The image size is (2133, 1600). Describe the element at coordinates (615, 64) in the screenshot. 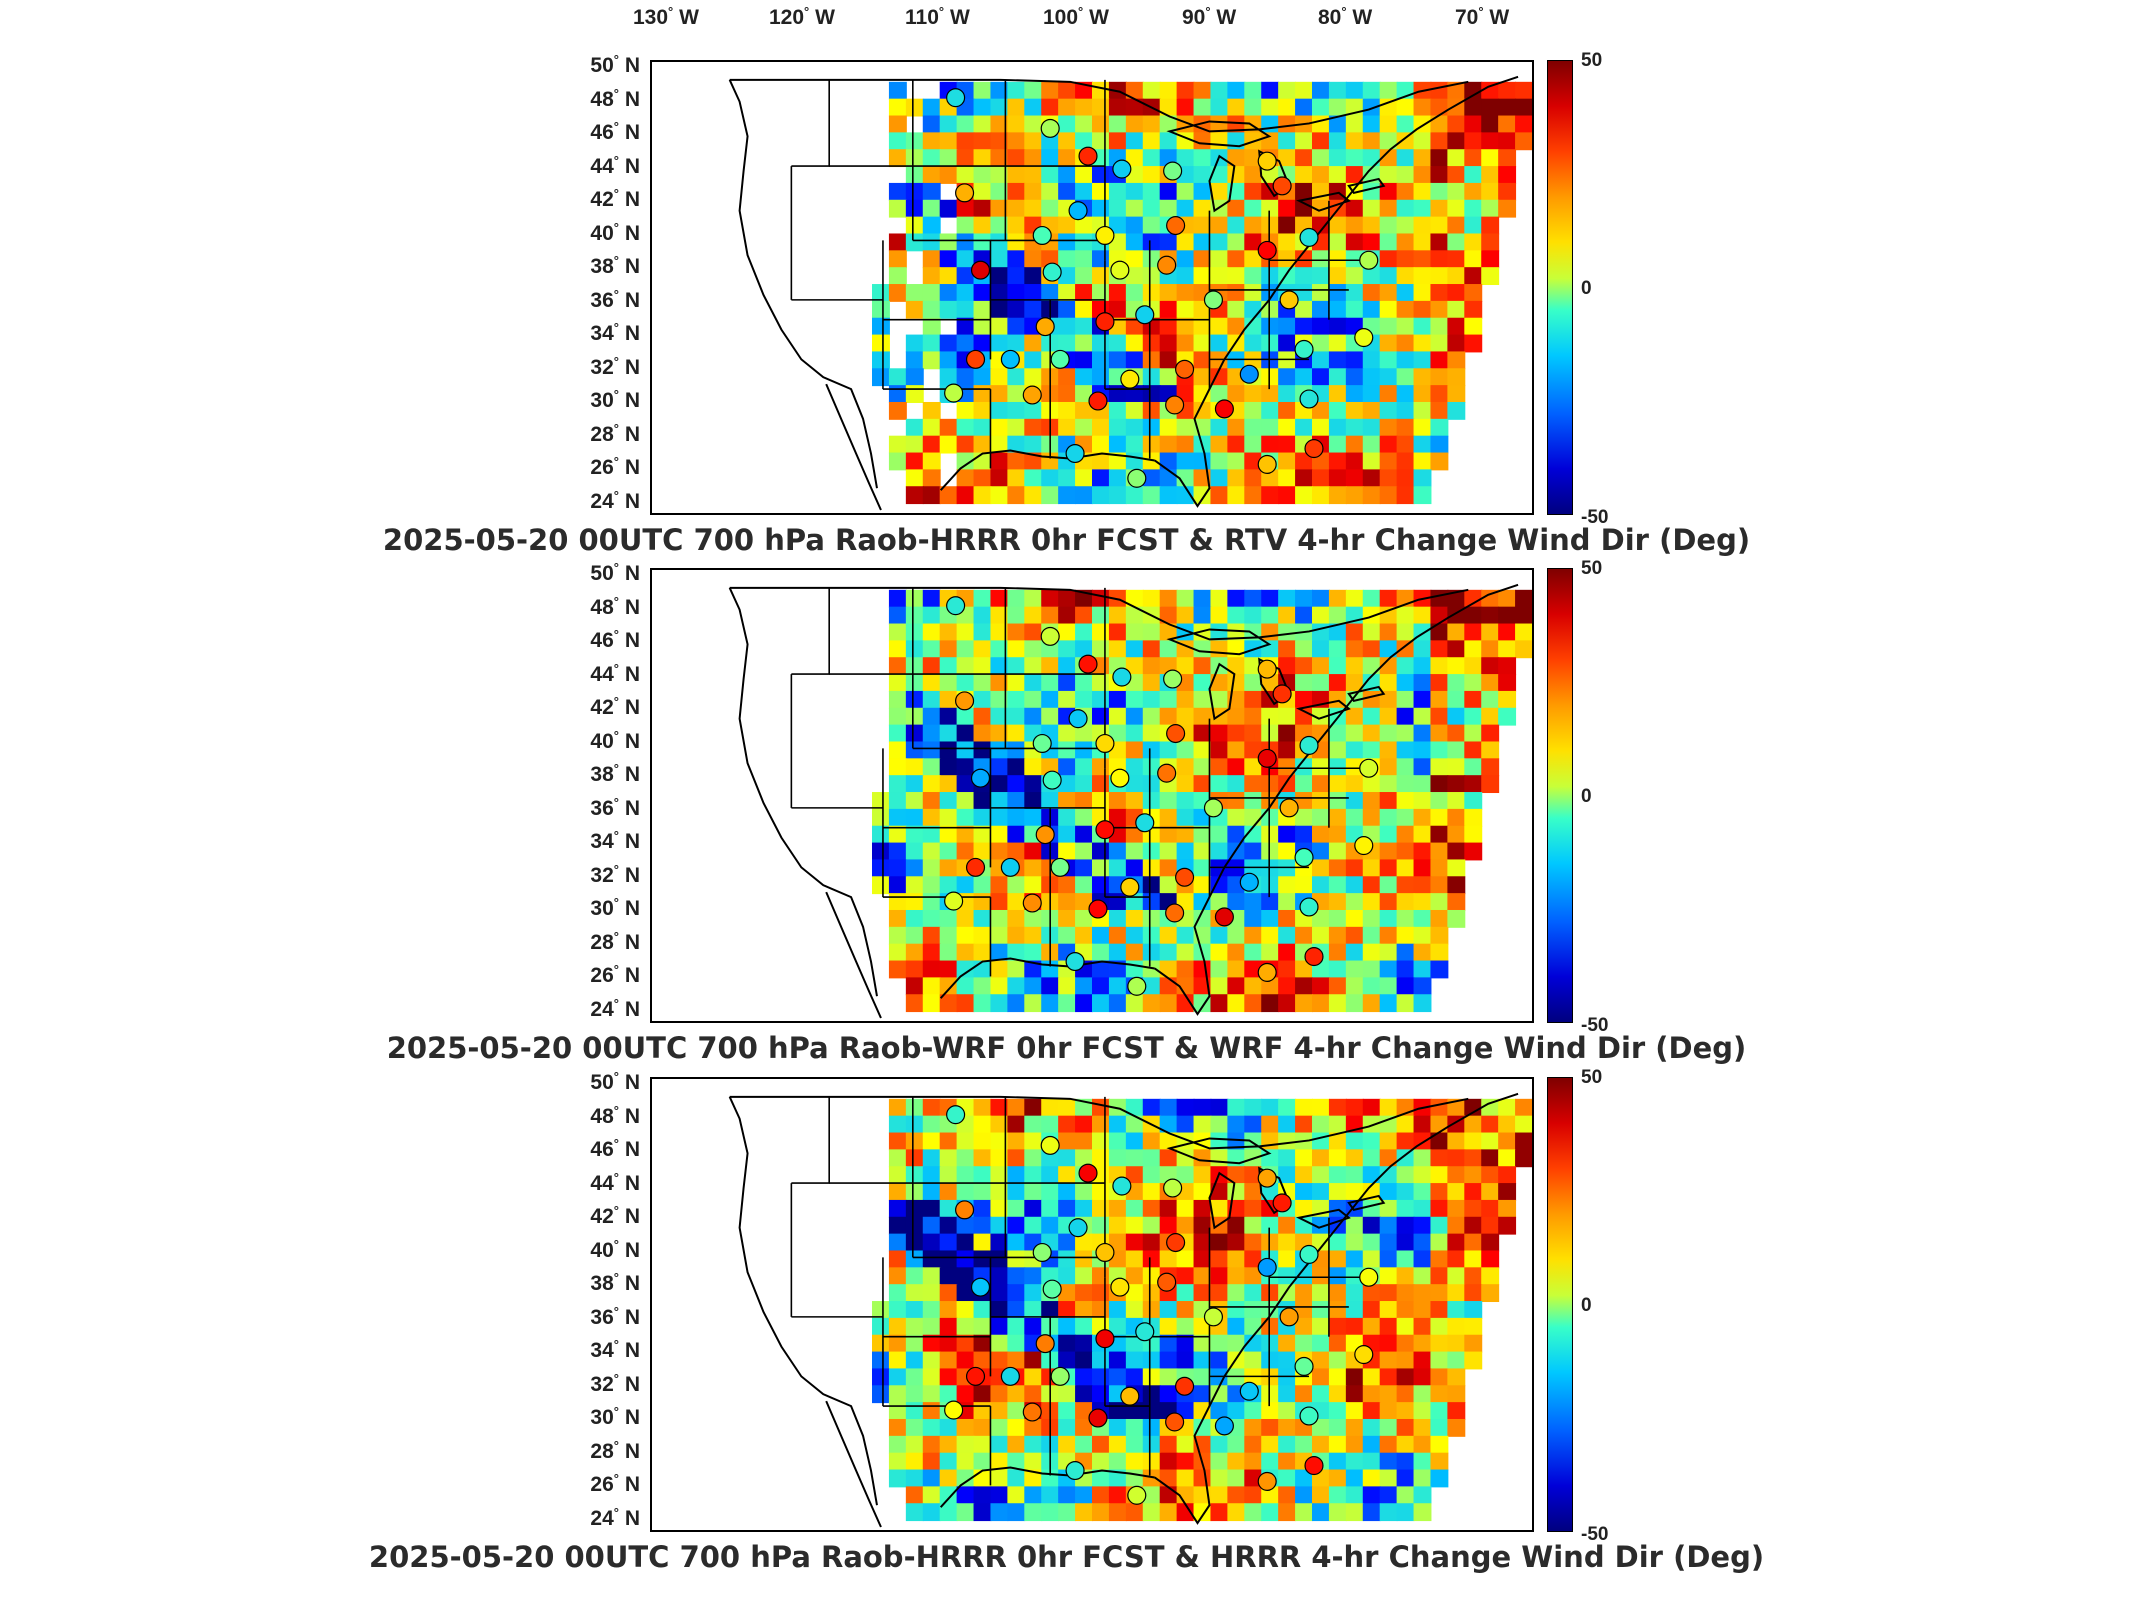

I see `latitude-label: 50° N` at that location.